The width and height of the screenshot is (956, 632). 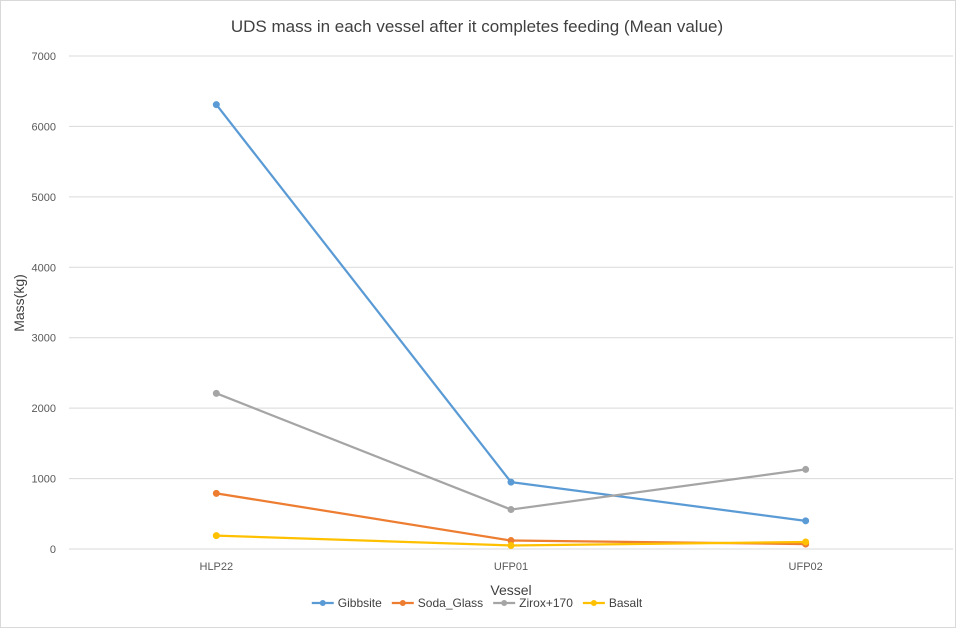 What do you see at coordinates (511, 545) in the screenshot?
I see `data-point-basalt-ufp01` at bounding box center [511, 545].